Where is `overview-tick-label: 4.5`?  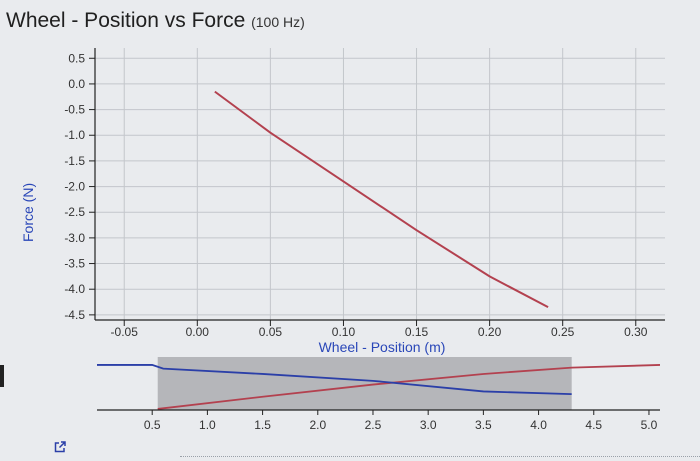 overview-tick-label: 4.5 is located at coordinates (593, 425).